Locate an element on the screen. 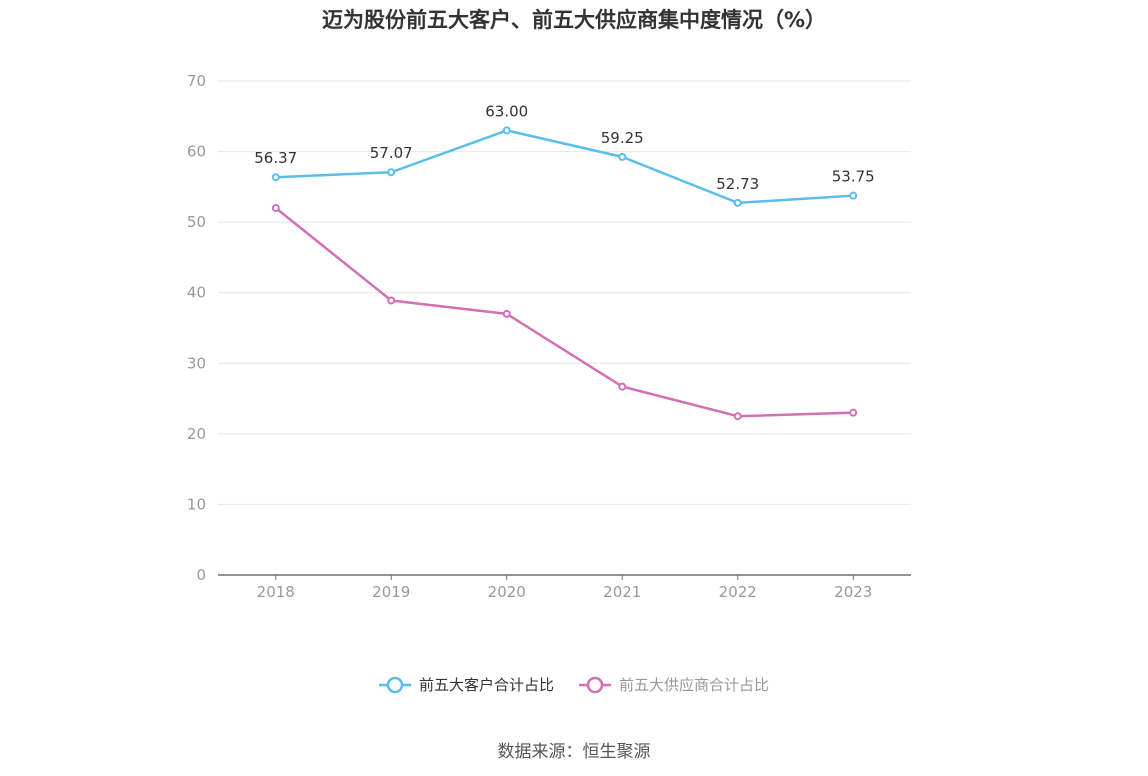 The width and height of the screenshot is (1148, 776). y-tick-label: 50 is located at coordinates (196, 222).